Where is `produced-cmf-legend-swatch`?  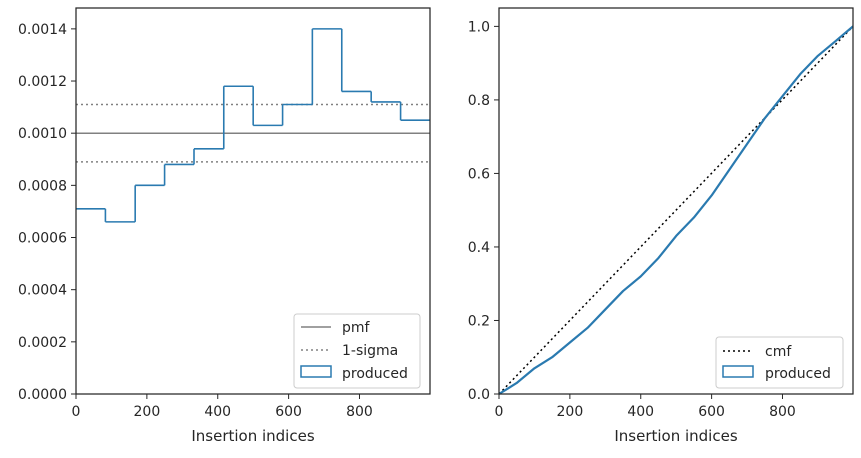 produced-cmf-legend-swatch is located at coordinates (738, 371).